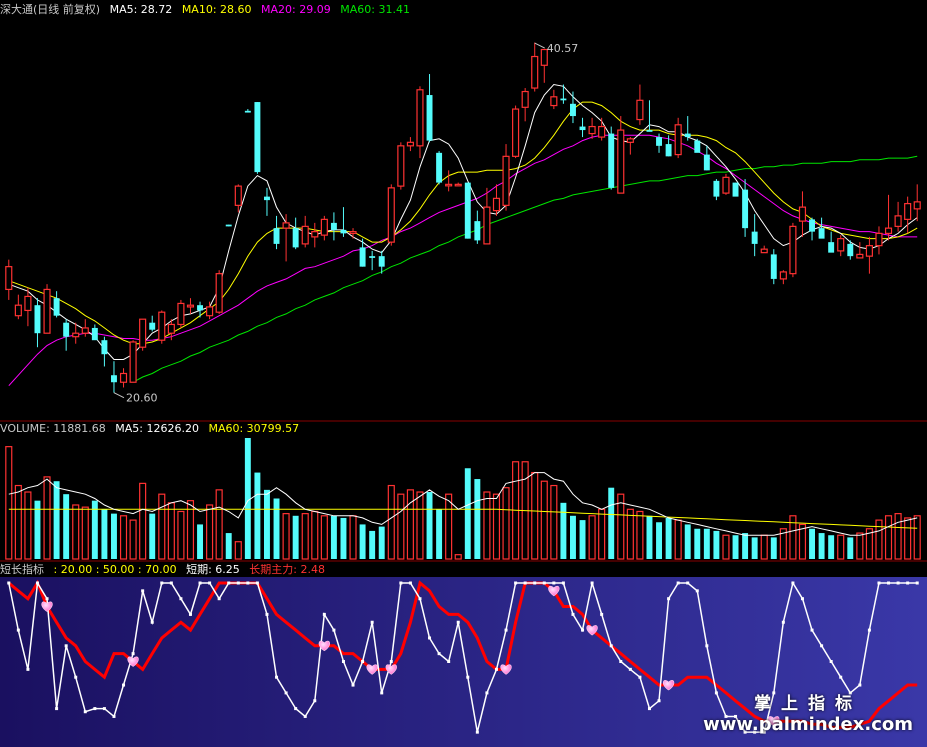 Image resolution: width=927 pixels, height=747 pixels. I want to click on indicator-levels: : 20.00 : 50.00 : 70.00, so click(115, 569).